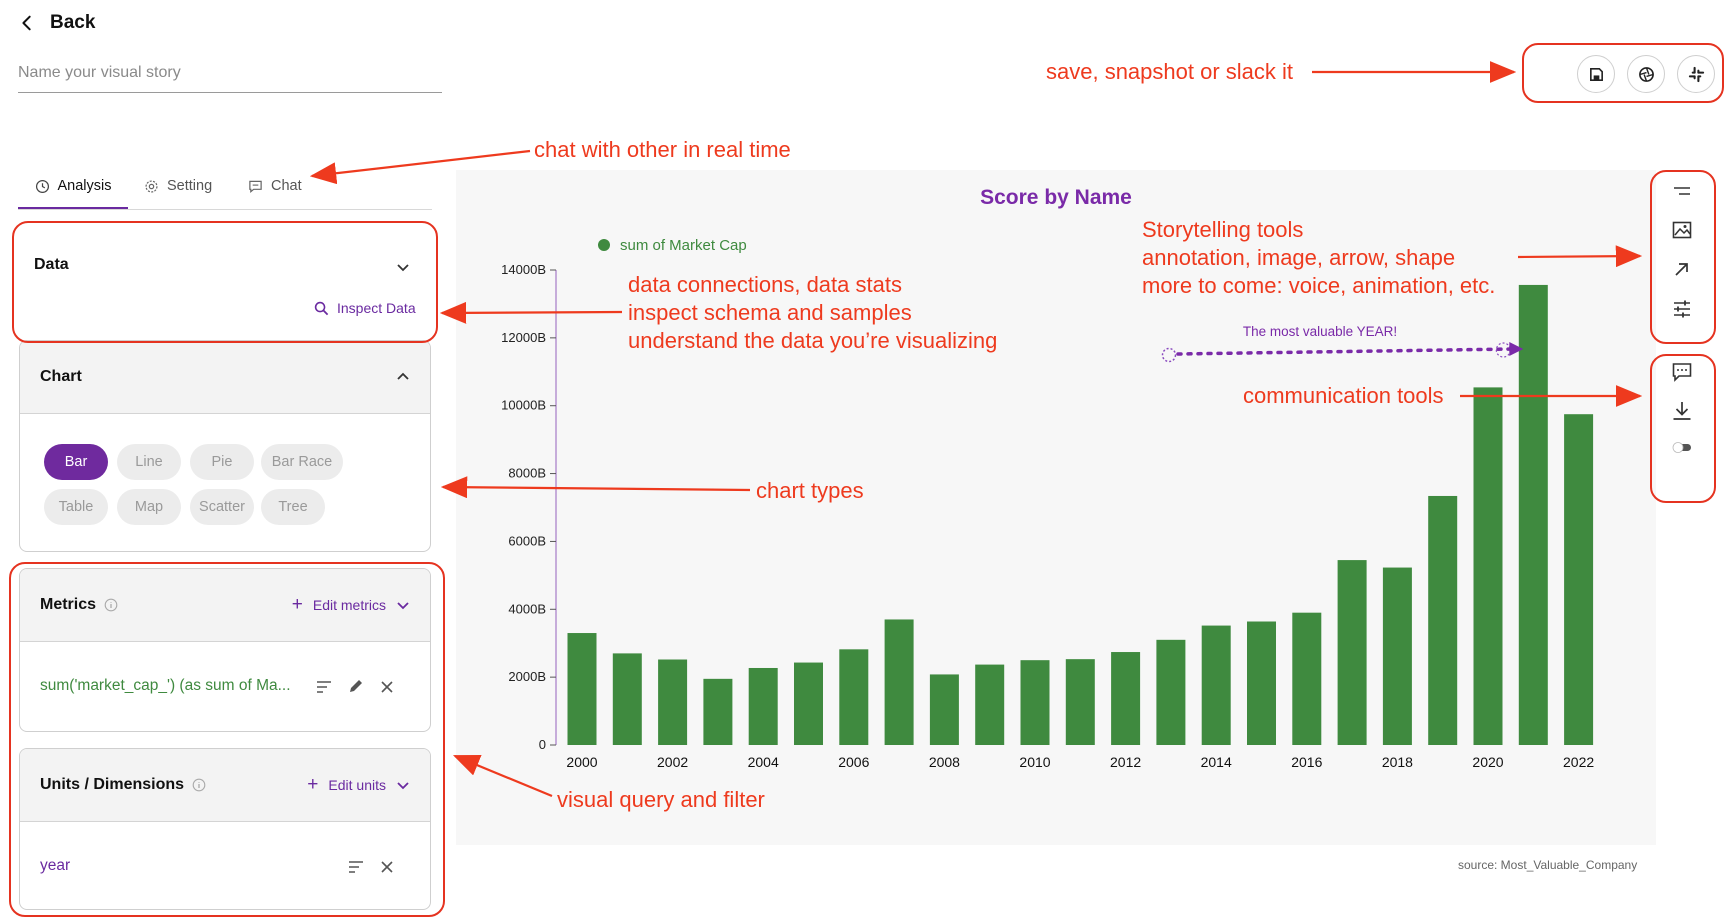 Image resolution: width=1726 pixels, height=917 pixels. I want to click on slack-button, so click(1696, 74).